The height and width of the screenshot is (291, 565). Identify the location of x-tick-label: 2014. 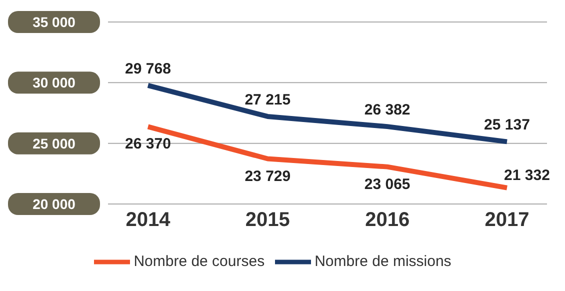
(149, 220).